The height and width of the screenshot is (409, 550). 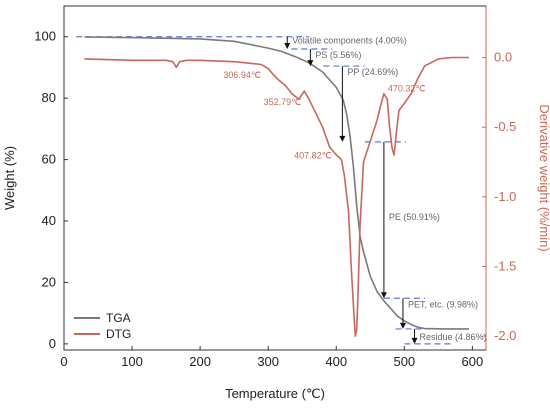 I want to click on y-tick-label: 20, so click(x=49, y=281).